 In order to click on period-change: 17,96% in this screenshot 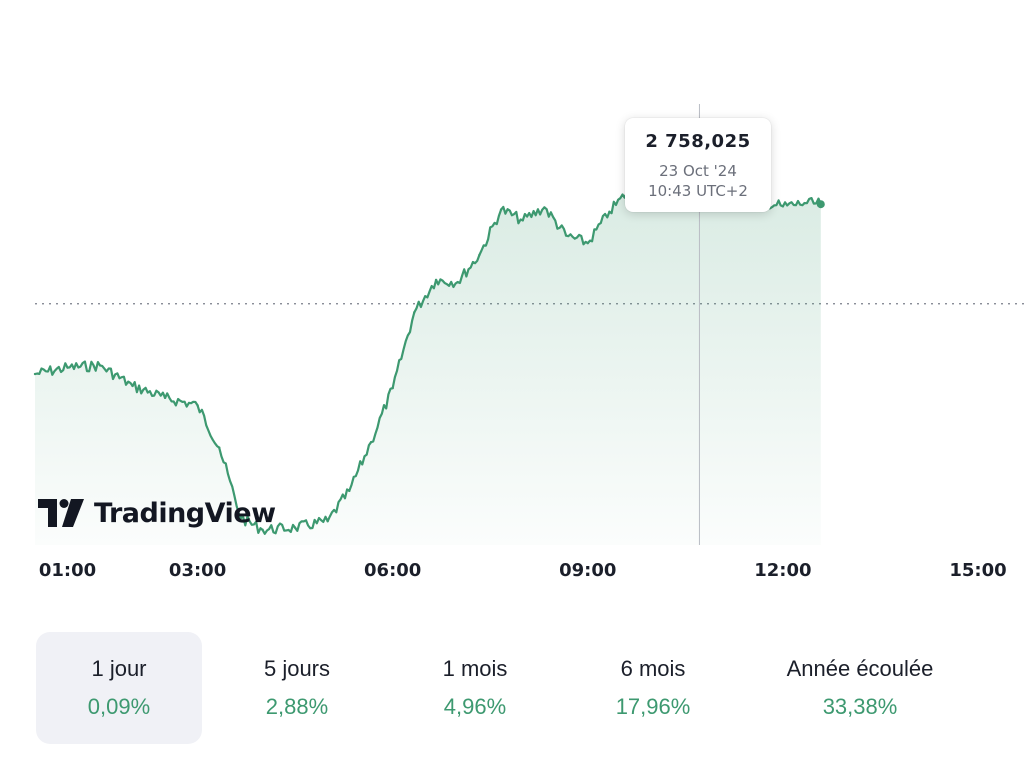, I will do `click(653, 706)`.